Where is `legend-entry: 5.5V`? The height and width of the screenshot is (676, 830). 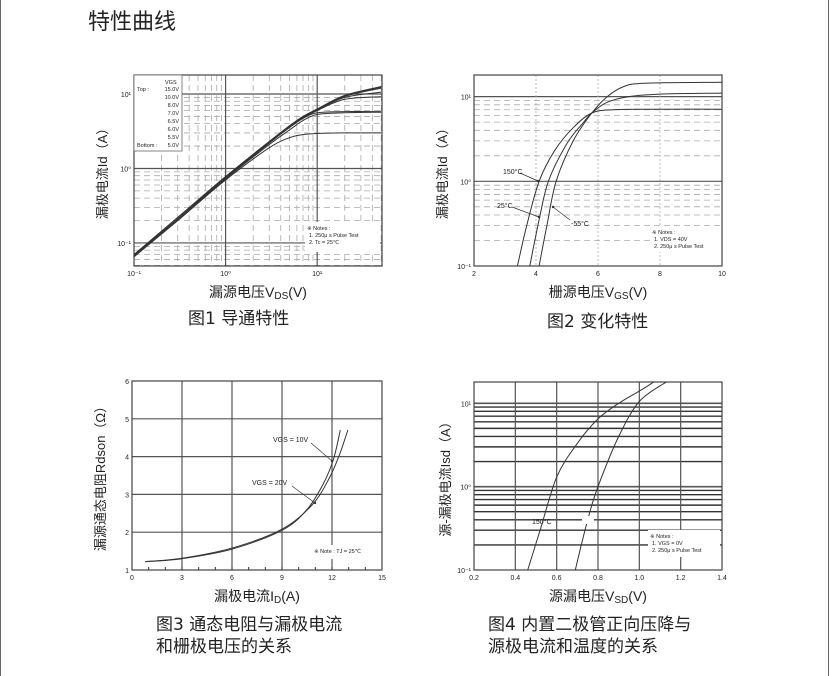 legend-entry: 5.5V is located at coordinates (174, 138).